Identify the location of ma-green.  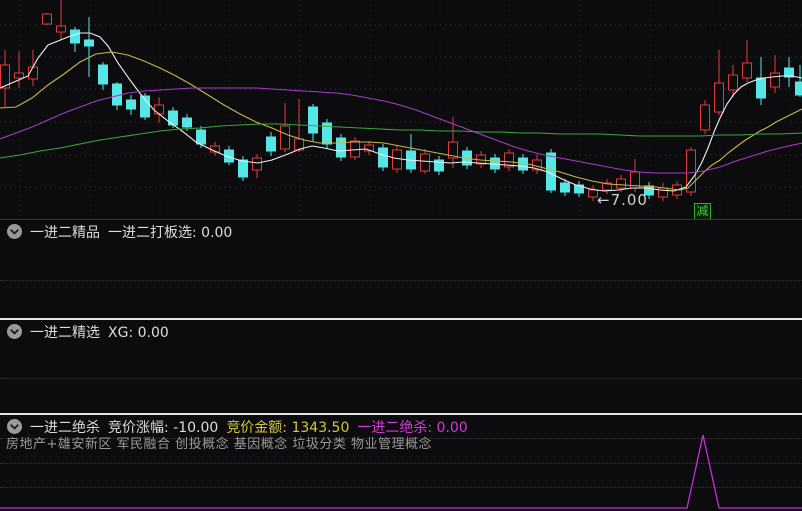
(401, 141).